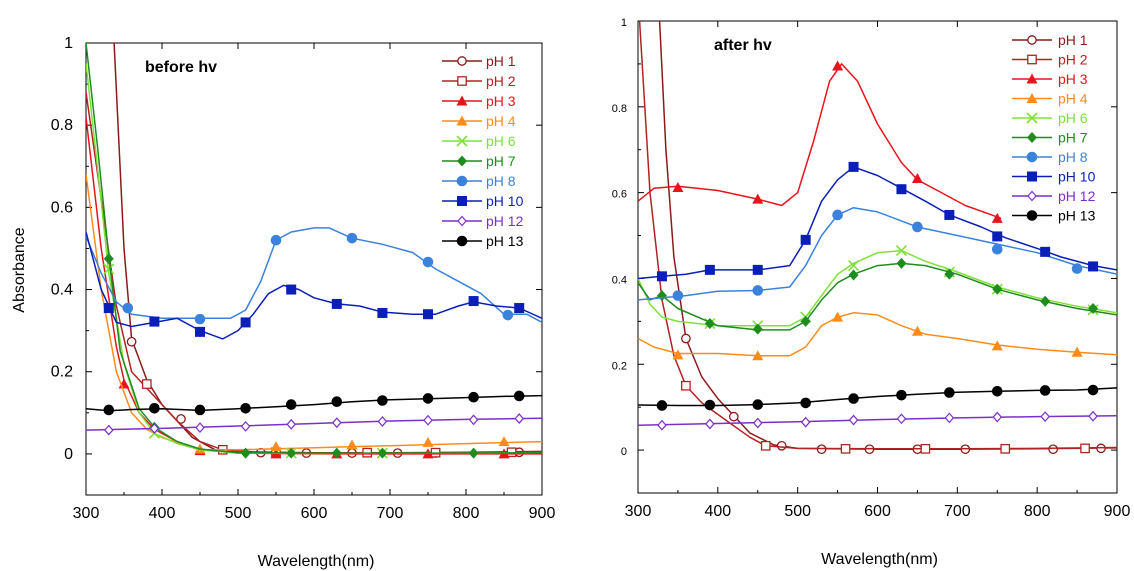 The height and width of the screenshot is (571, 1134). What do you see at coordinates (957, 511) in the screenshot?
I see `x-tick-label: 700` at bounding box center [957, 511].